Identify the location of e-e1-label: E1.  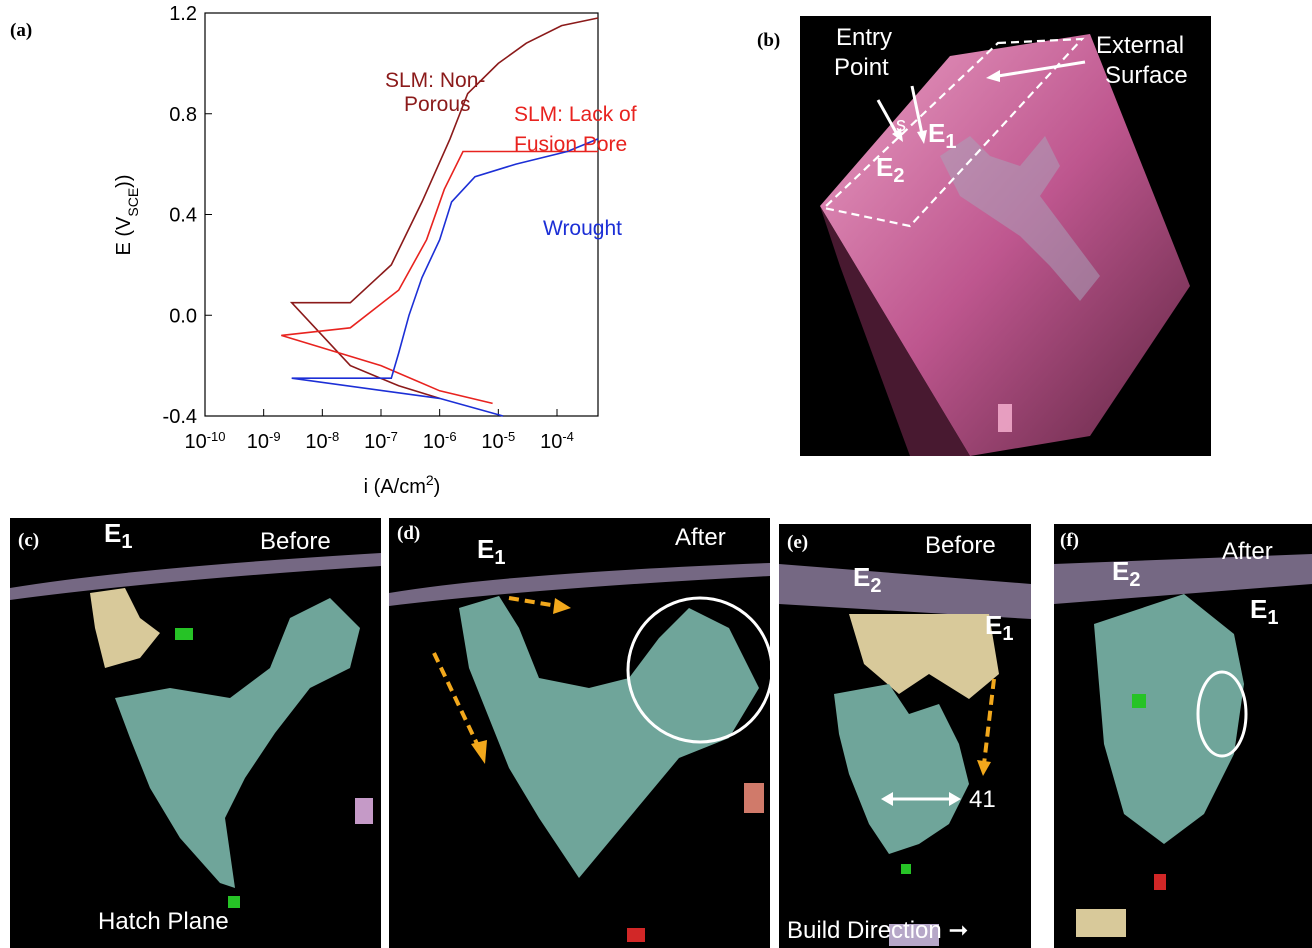
(999, 628).